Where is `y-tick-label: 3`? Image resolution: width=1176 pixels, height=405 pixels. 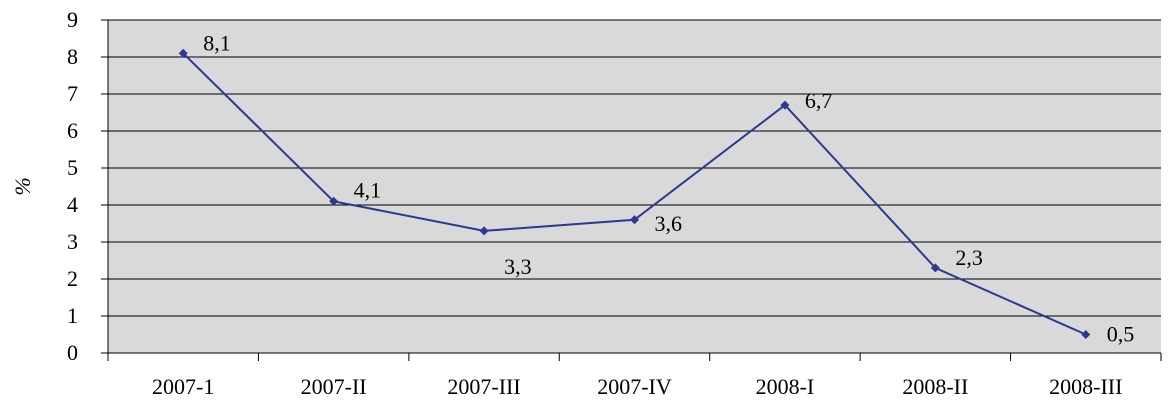
y-tick-label: 3 is located at coordinates (72, 241).